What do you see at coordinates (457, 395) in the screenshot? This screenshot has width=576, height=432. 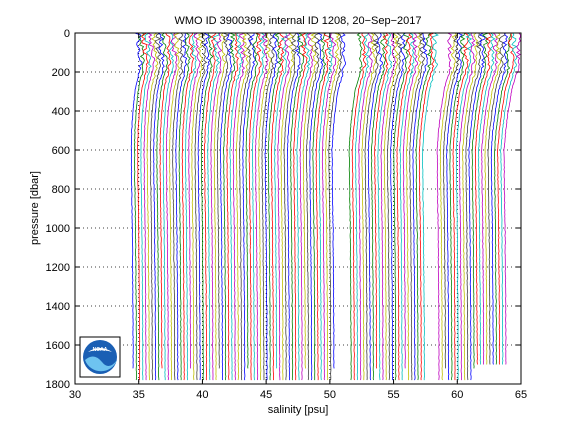 I see `x-tick-label: 60` at bounding box center [457, 395].